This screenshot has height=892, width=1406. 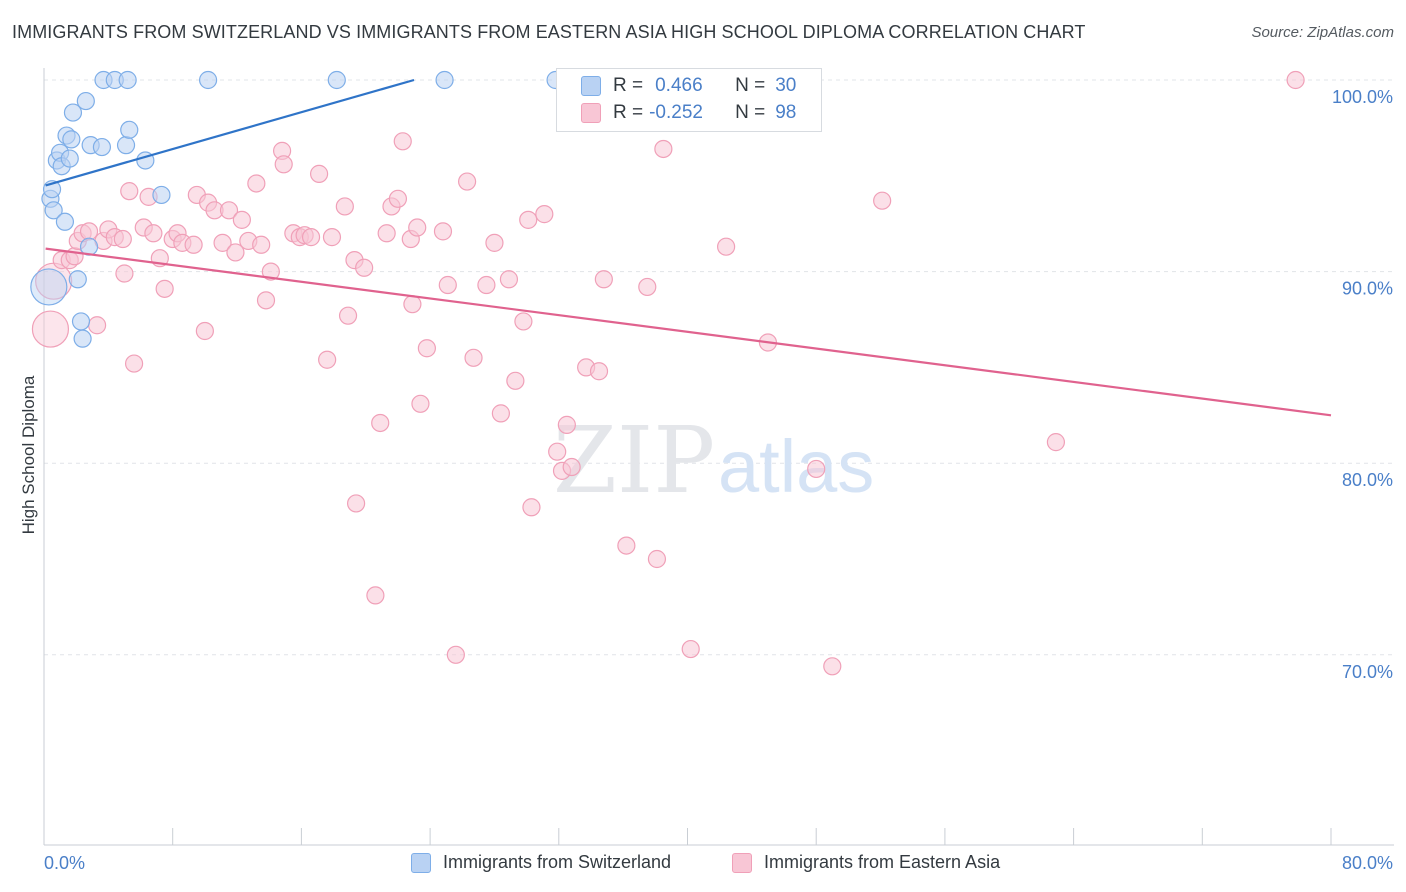 What do you see at coordinates (1367, 480) in the screenshot?
I see `y-tick-label: 80.0%` at bounding box center [1367, 480].